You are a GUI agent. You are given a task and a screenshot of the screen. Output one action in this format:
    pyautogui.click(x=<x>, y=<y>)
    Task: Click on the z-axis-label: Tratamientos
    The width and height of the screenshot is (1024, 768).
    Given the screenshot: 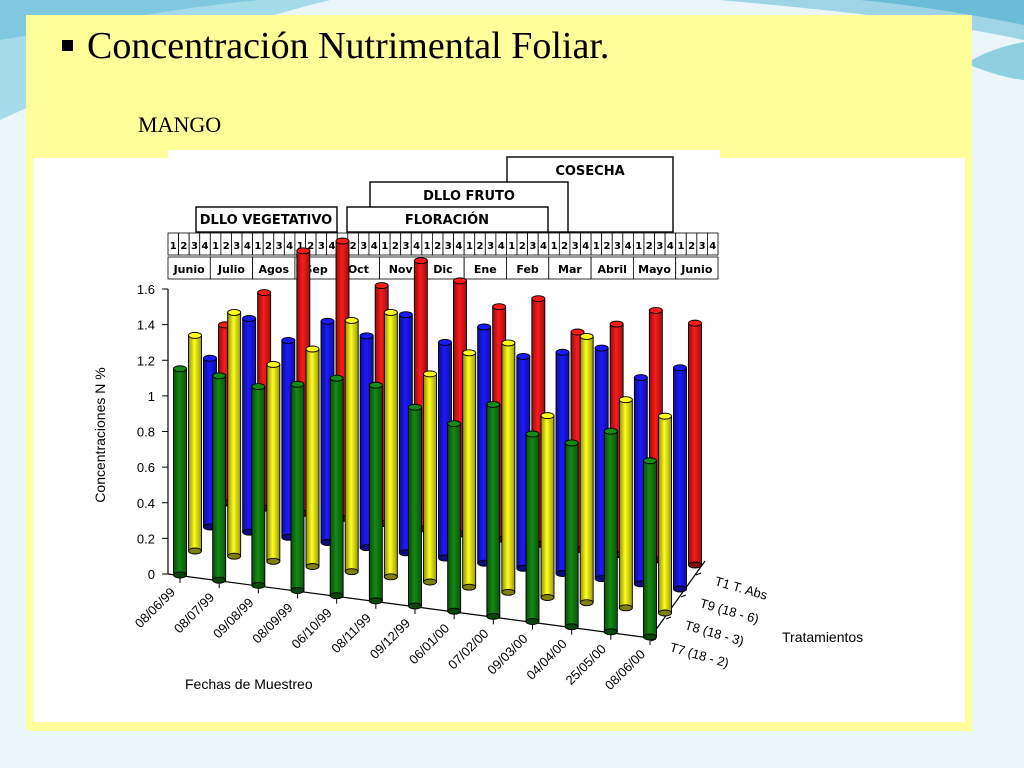 What is the action you would take?
    pyautogui.click(x=822, y=637)
    